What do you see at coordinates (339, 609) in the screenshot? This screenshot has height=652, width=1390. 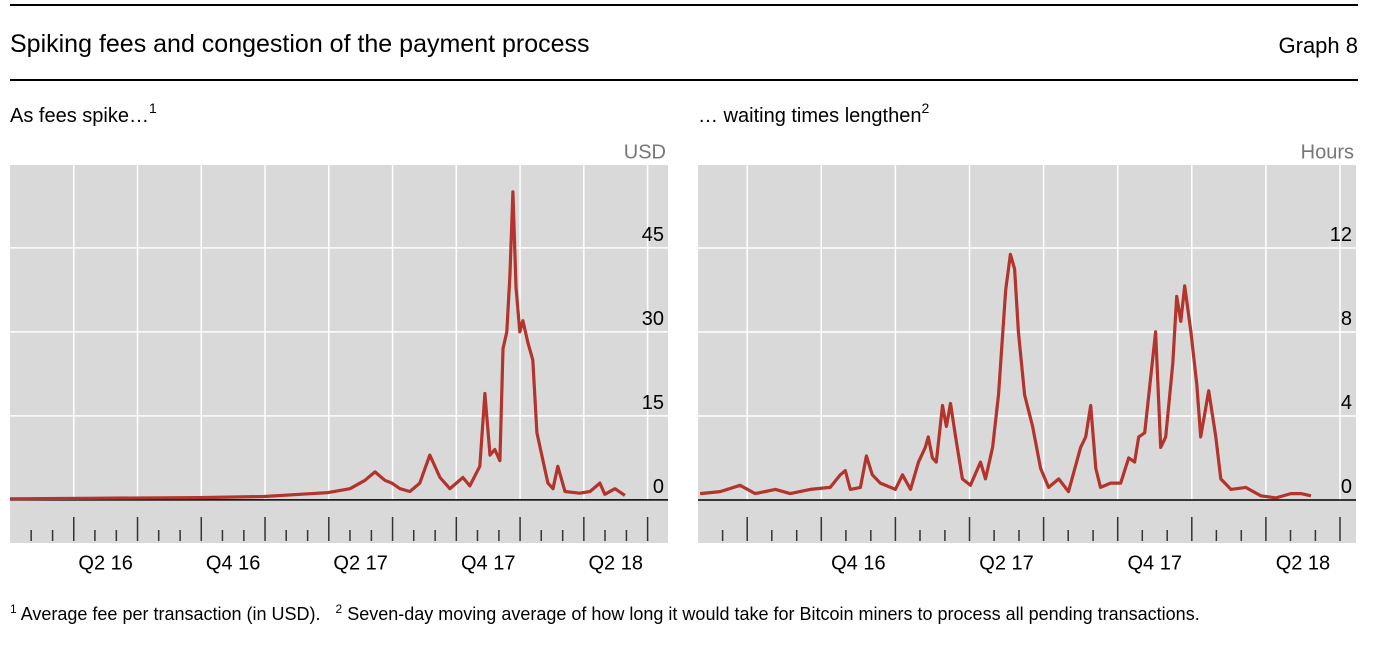 I see `footnote-marker: 2` at bounding box center [339, 609].